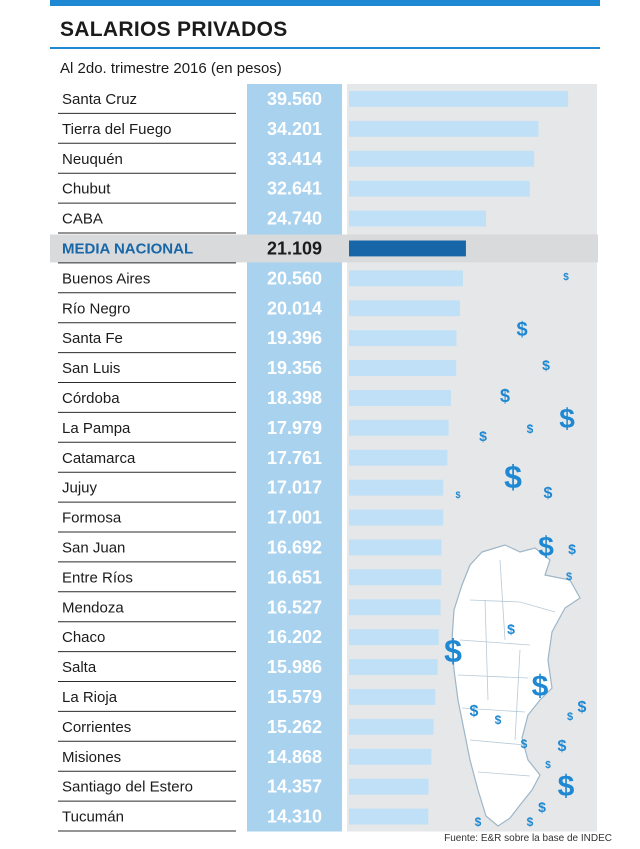  What do you see at coordinates (294, 308) in the screenshot?
I see `data-label: 20.014` at bounding box center [294, 308].